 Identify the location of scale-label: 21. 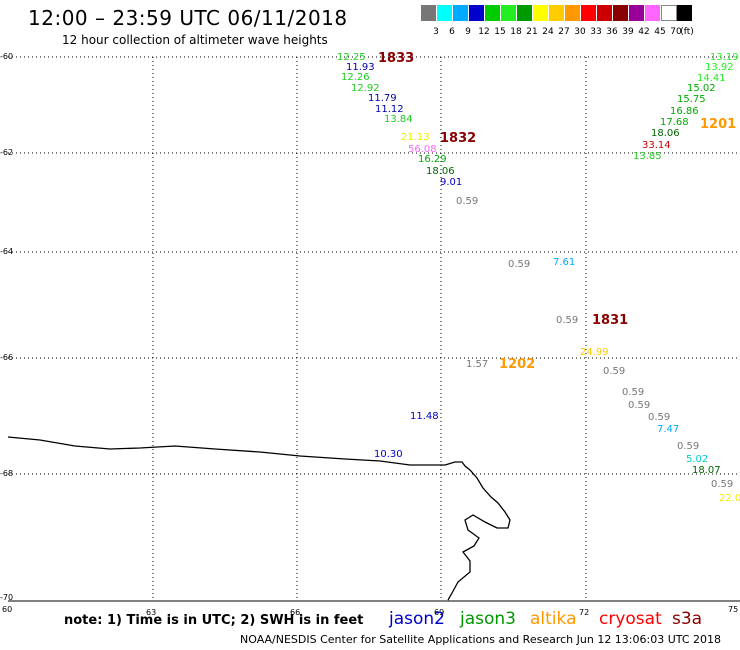
(532, 32).